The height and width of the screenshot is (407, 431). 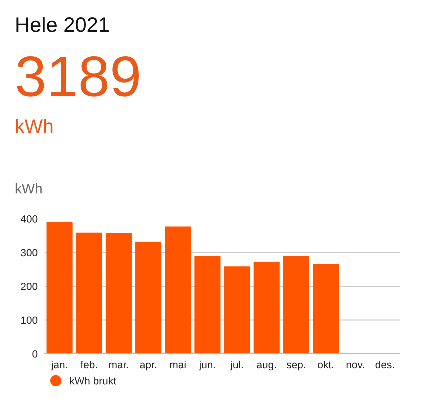 I want to click on x-tick-label: sep., so click(x=296, y=366).